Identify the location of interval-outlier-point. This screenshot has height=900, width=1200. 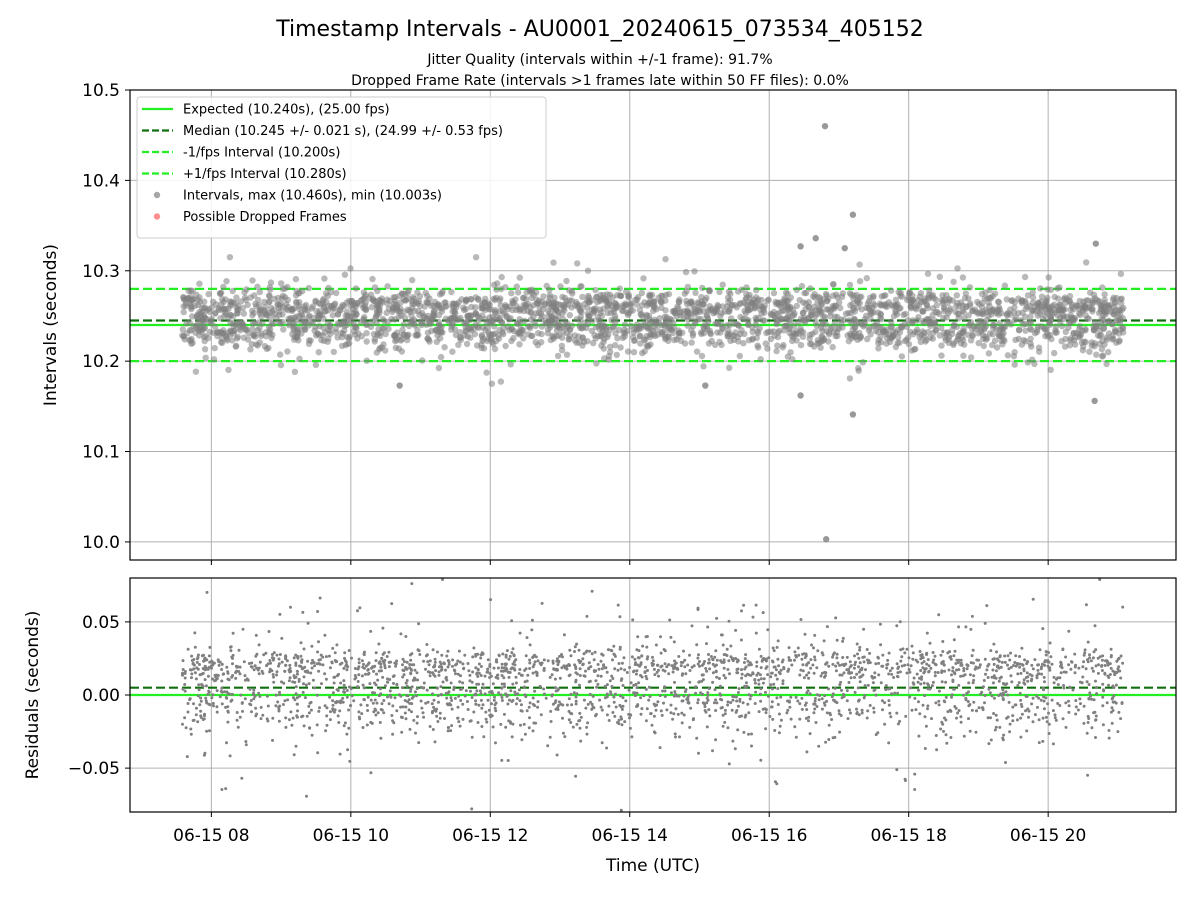
(800, 395).